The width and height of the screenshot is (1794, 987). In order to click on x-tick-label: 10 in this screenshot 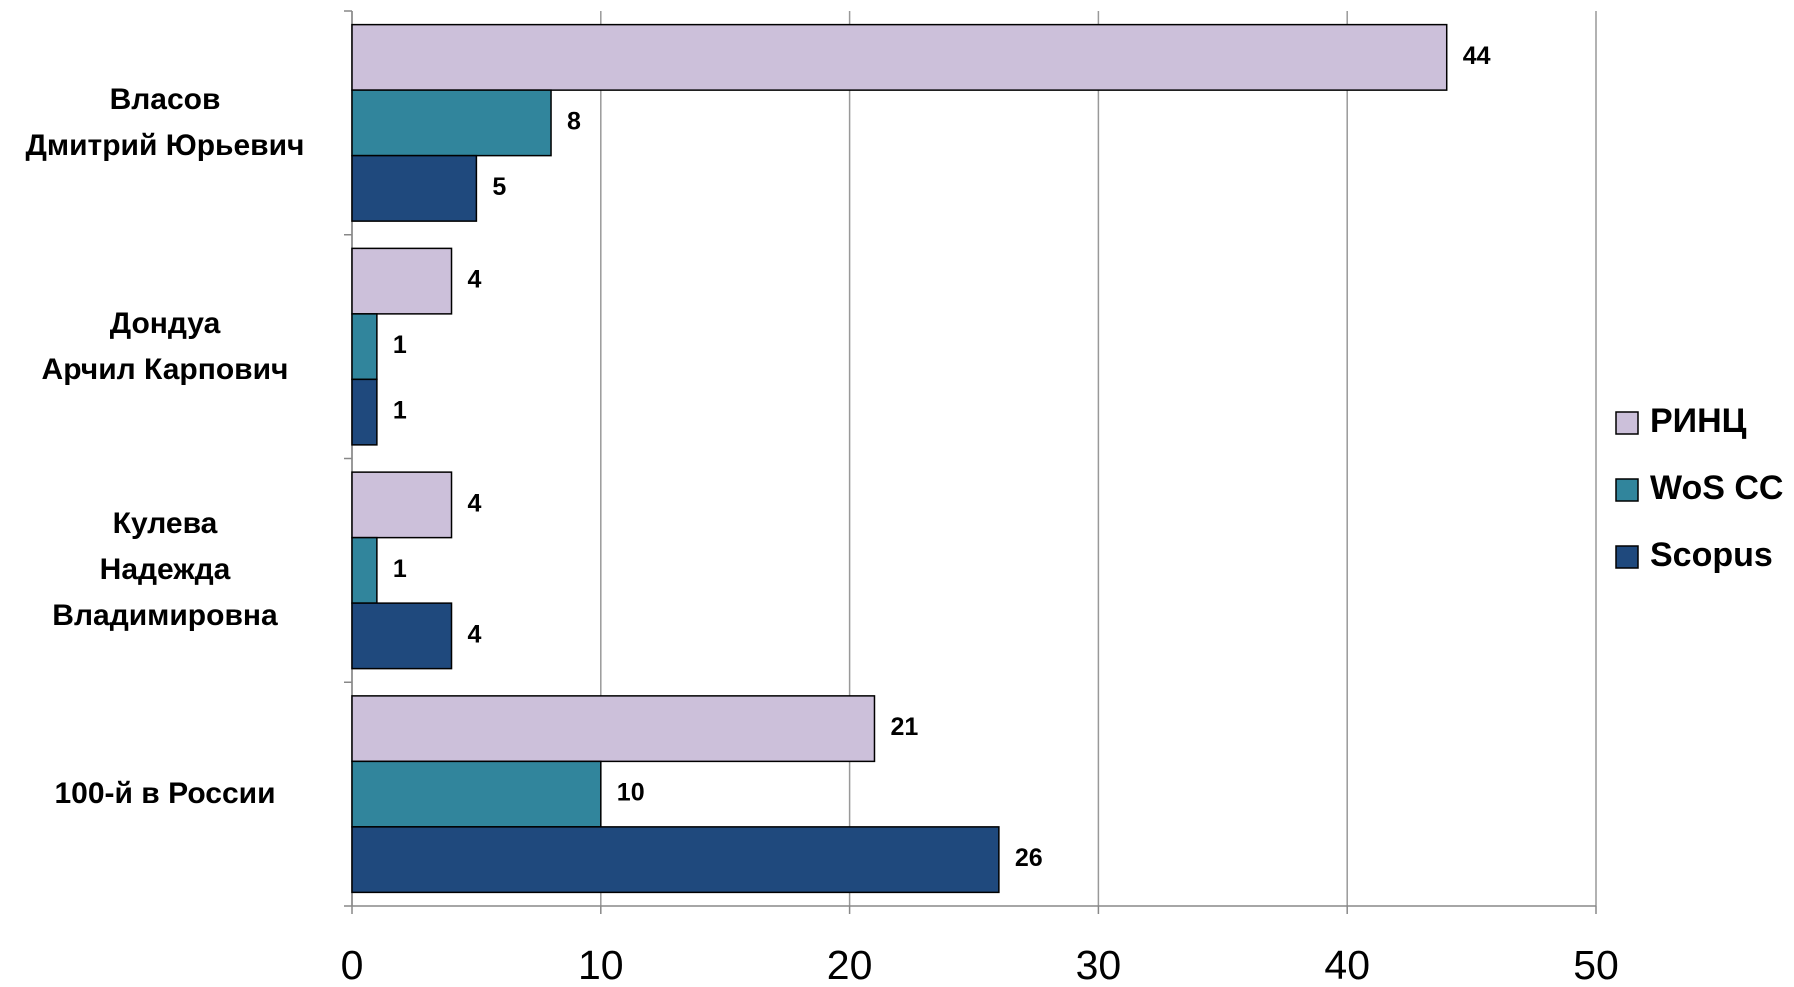, I will do `click(601, 964)`.